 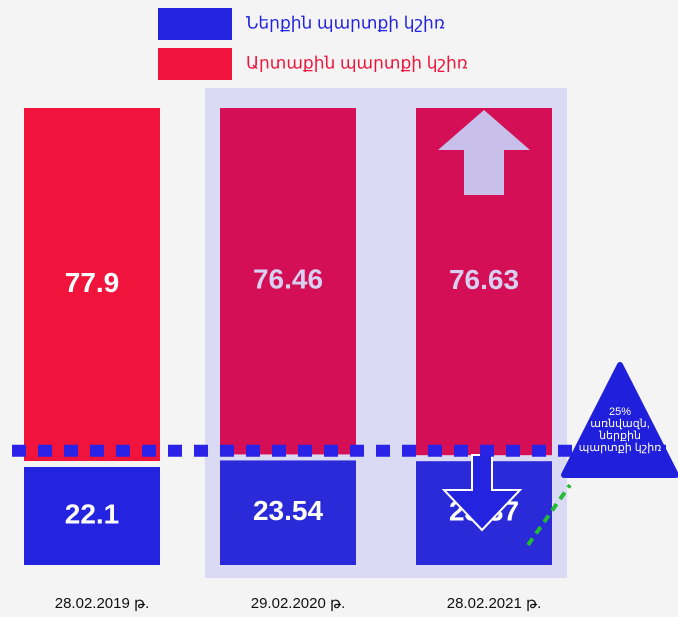 I want to click on value-label: 76.46, so click(x=288, y=279).